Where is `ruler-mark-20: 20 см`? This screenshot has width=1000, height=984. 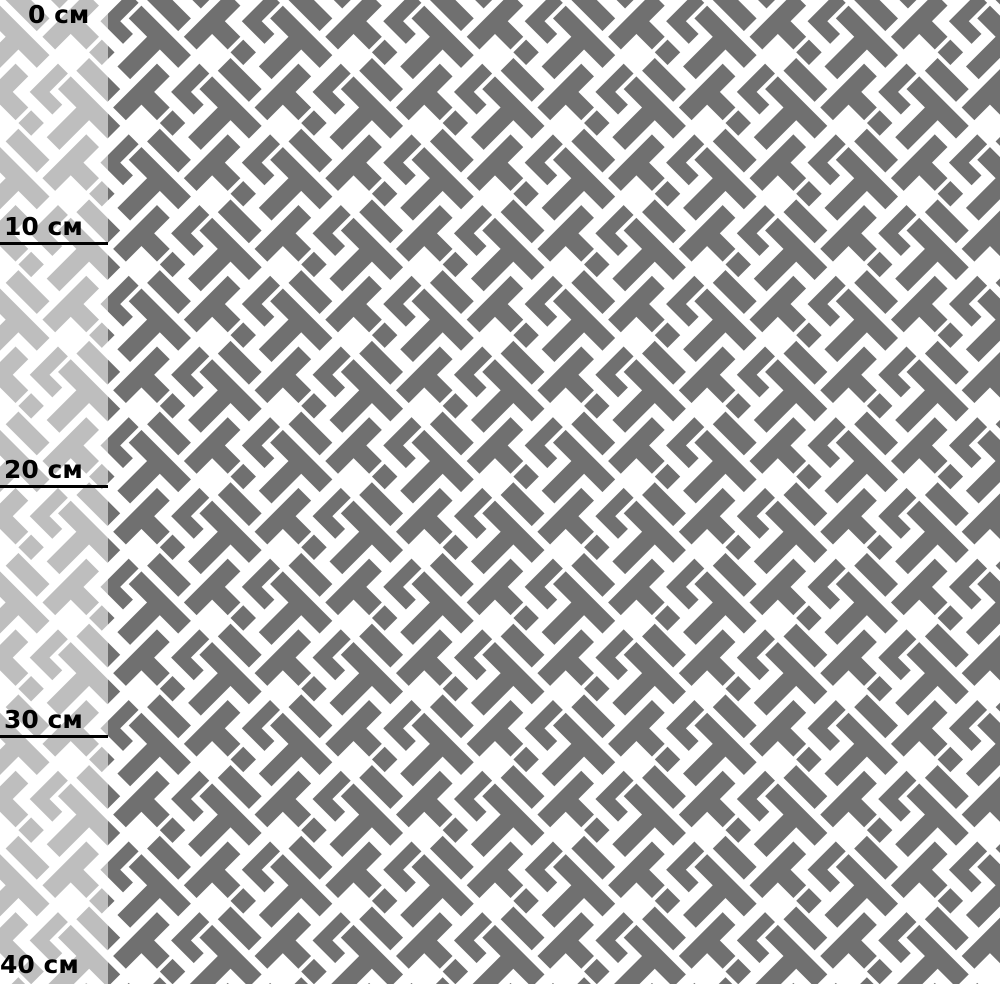
ruler-mark-20: 20 см is located at coordinates (54, 471).